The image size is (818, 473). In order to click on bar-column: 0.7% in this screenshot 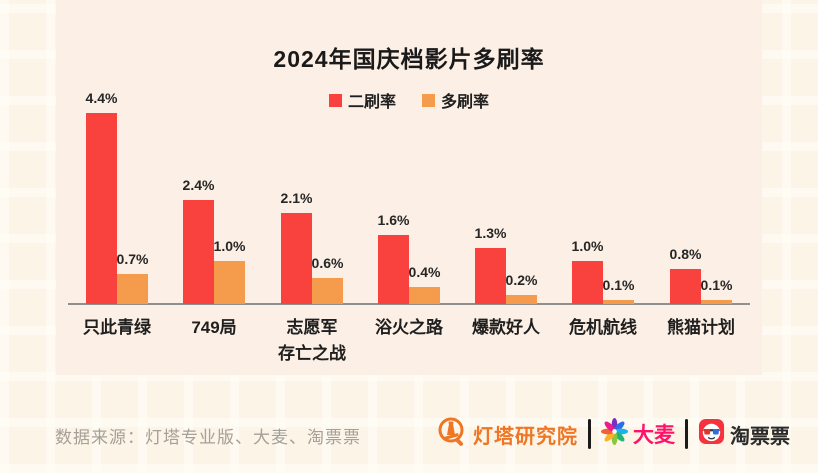, I will do `click(132, 186)`.